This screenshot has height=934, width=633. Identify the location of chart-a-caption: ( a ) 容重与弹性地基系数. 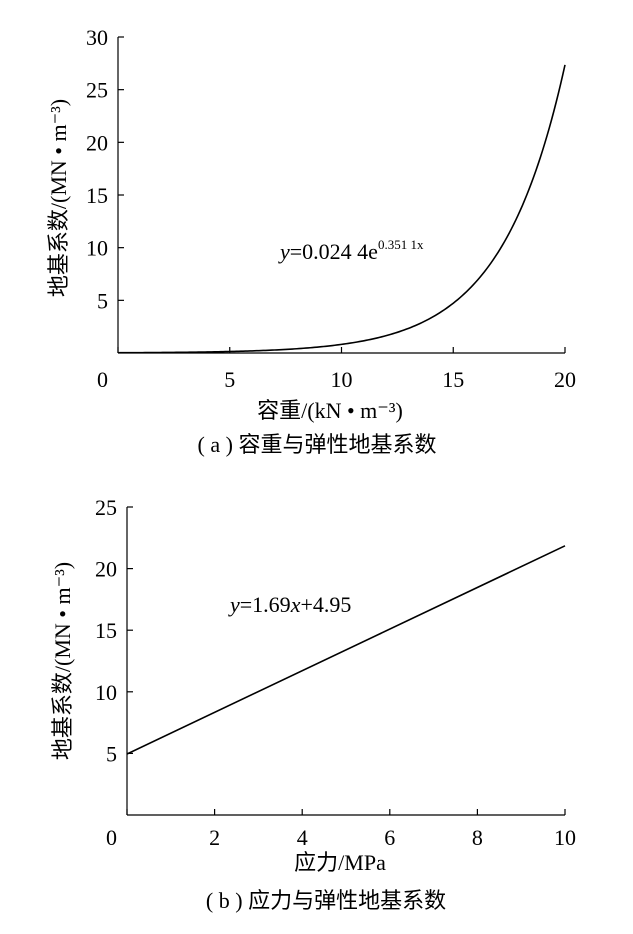
(317, 444).